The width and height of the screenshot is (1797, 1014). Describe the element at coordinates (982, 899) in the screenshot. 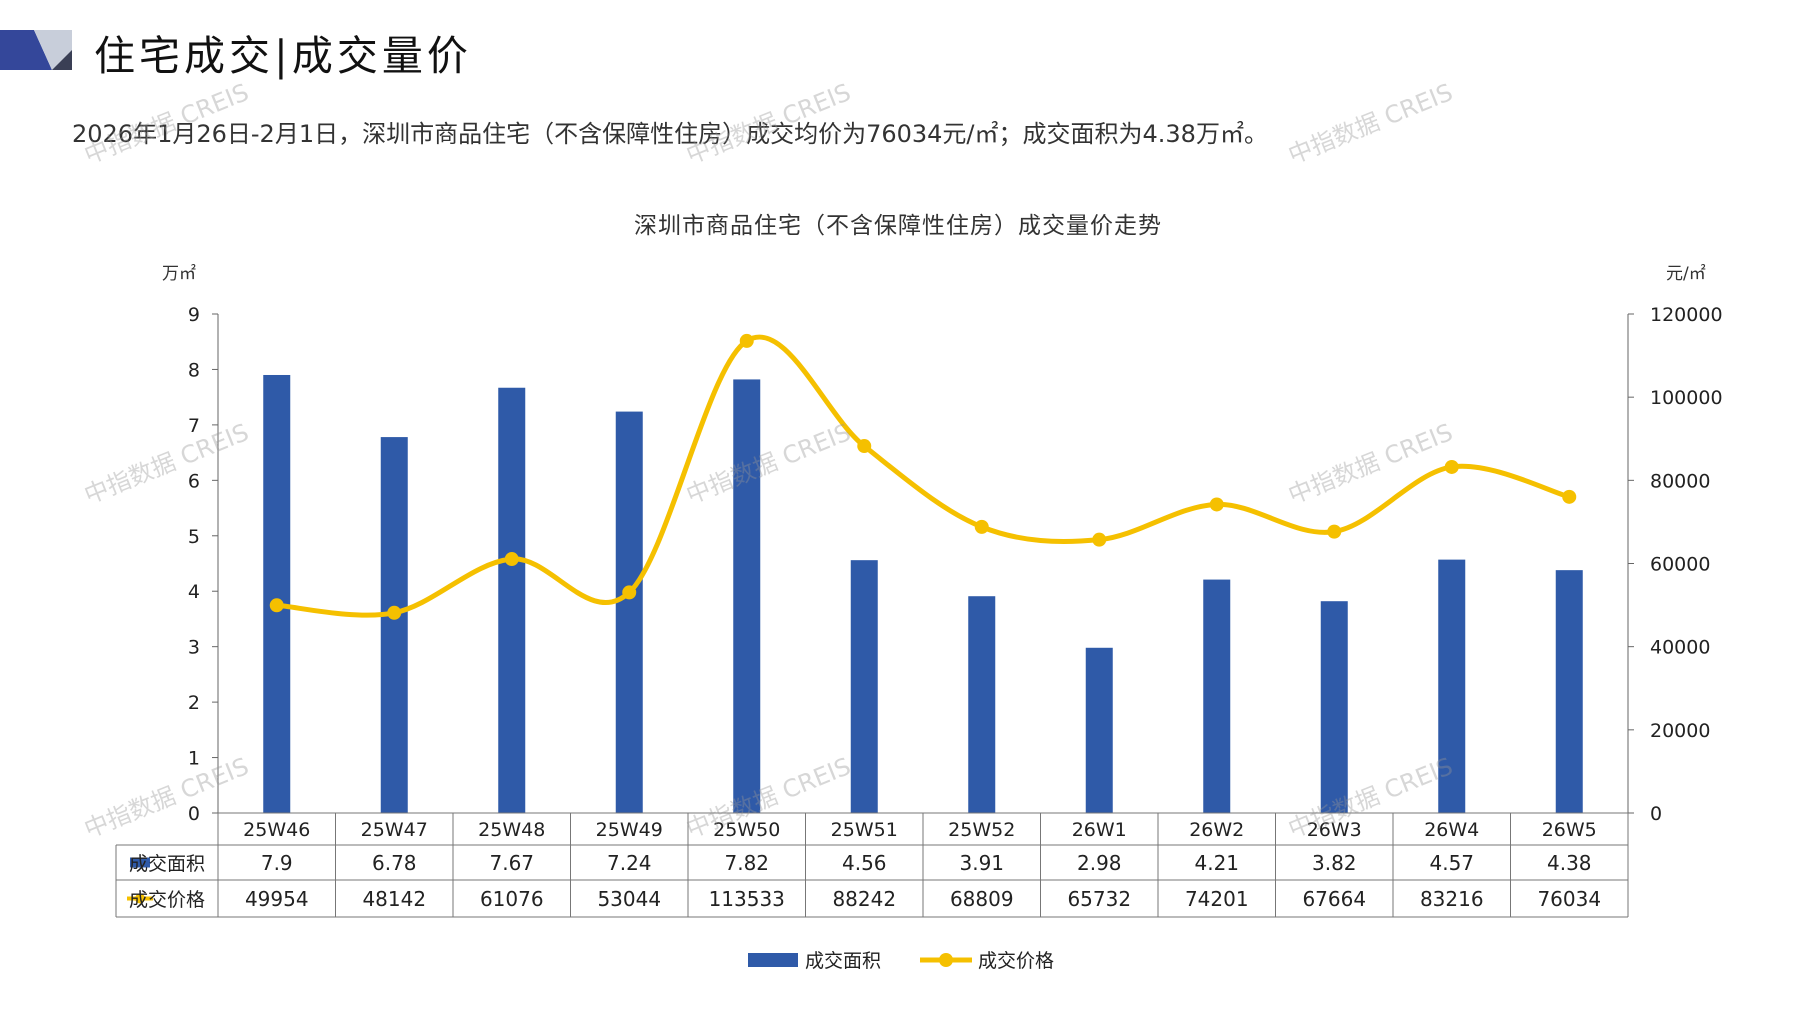

I see `table-cell-price: 68809` at that location.